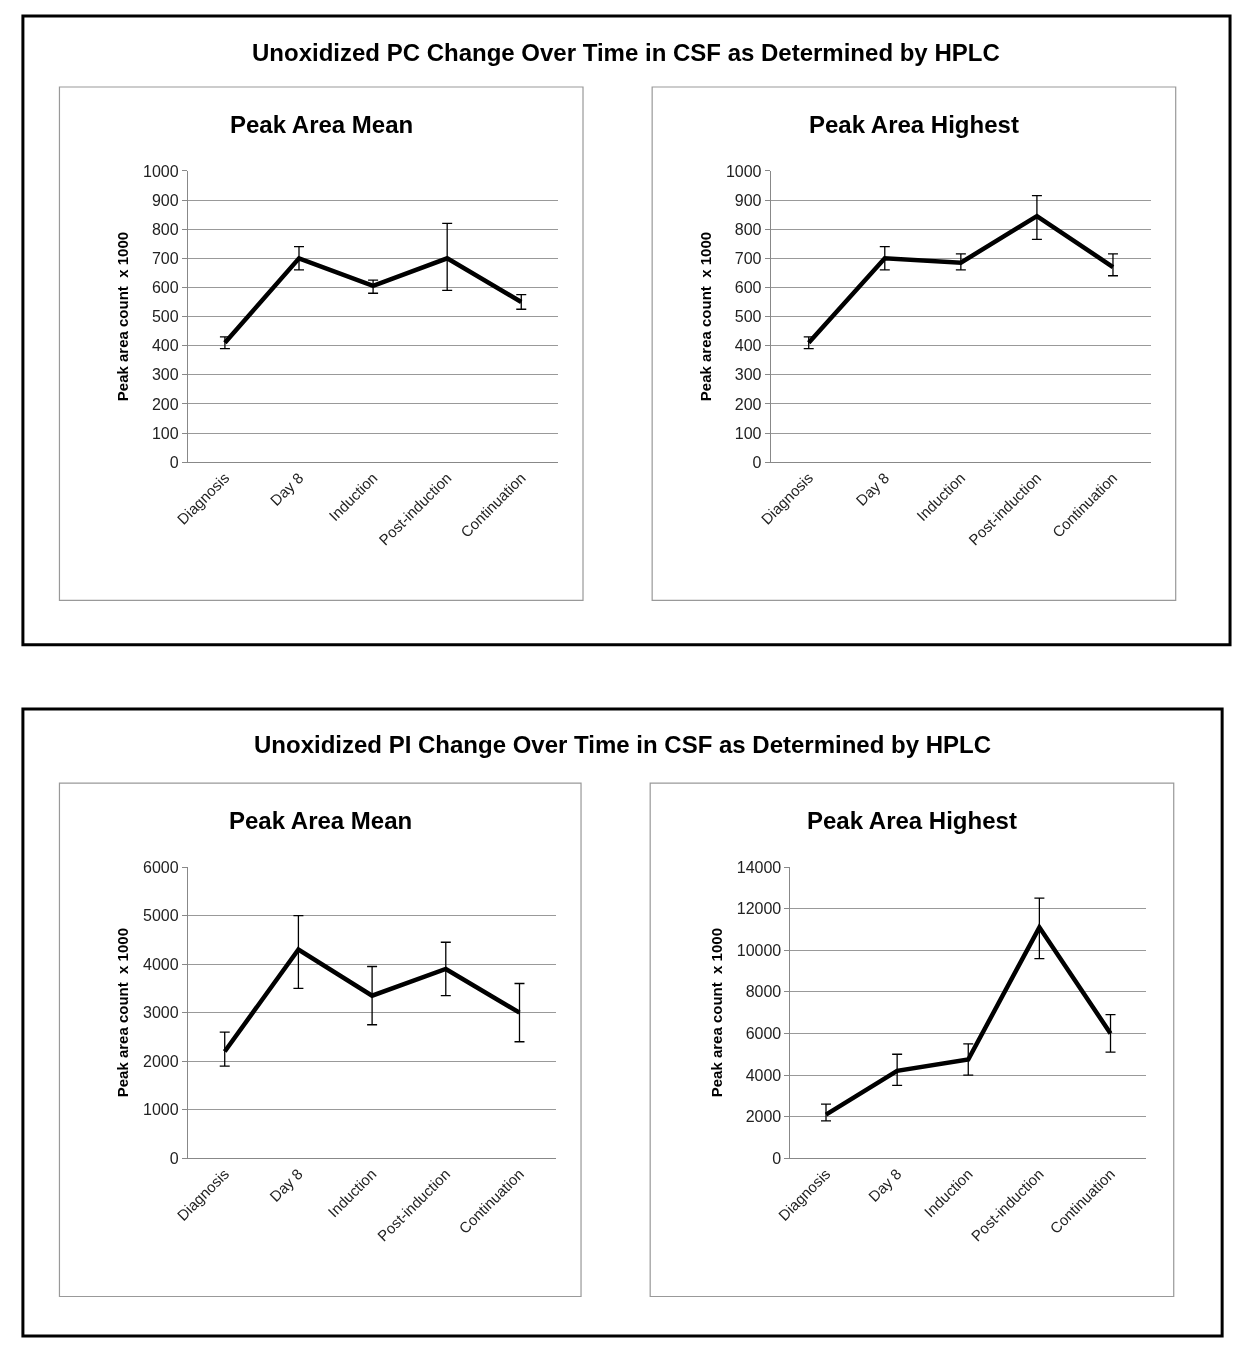 This screenshot has height=1345, width=1233. What do you see at coordinates (161, 916) in the screenshot?
I see `y-tick-label: 5000` at bounding box center [161, 916].